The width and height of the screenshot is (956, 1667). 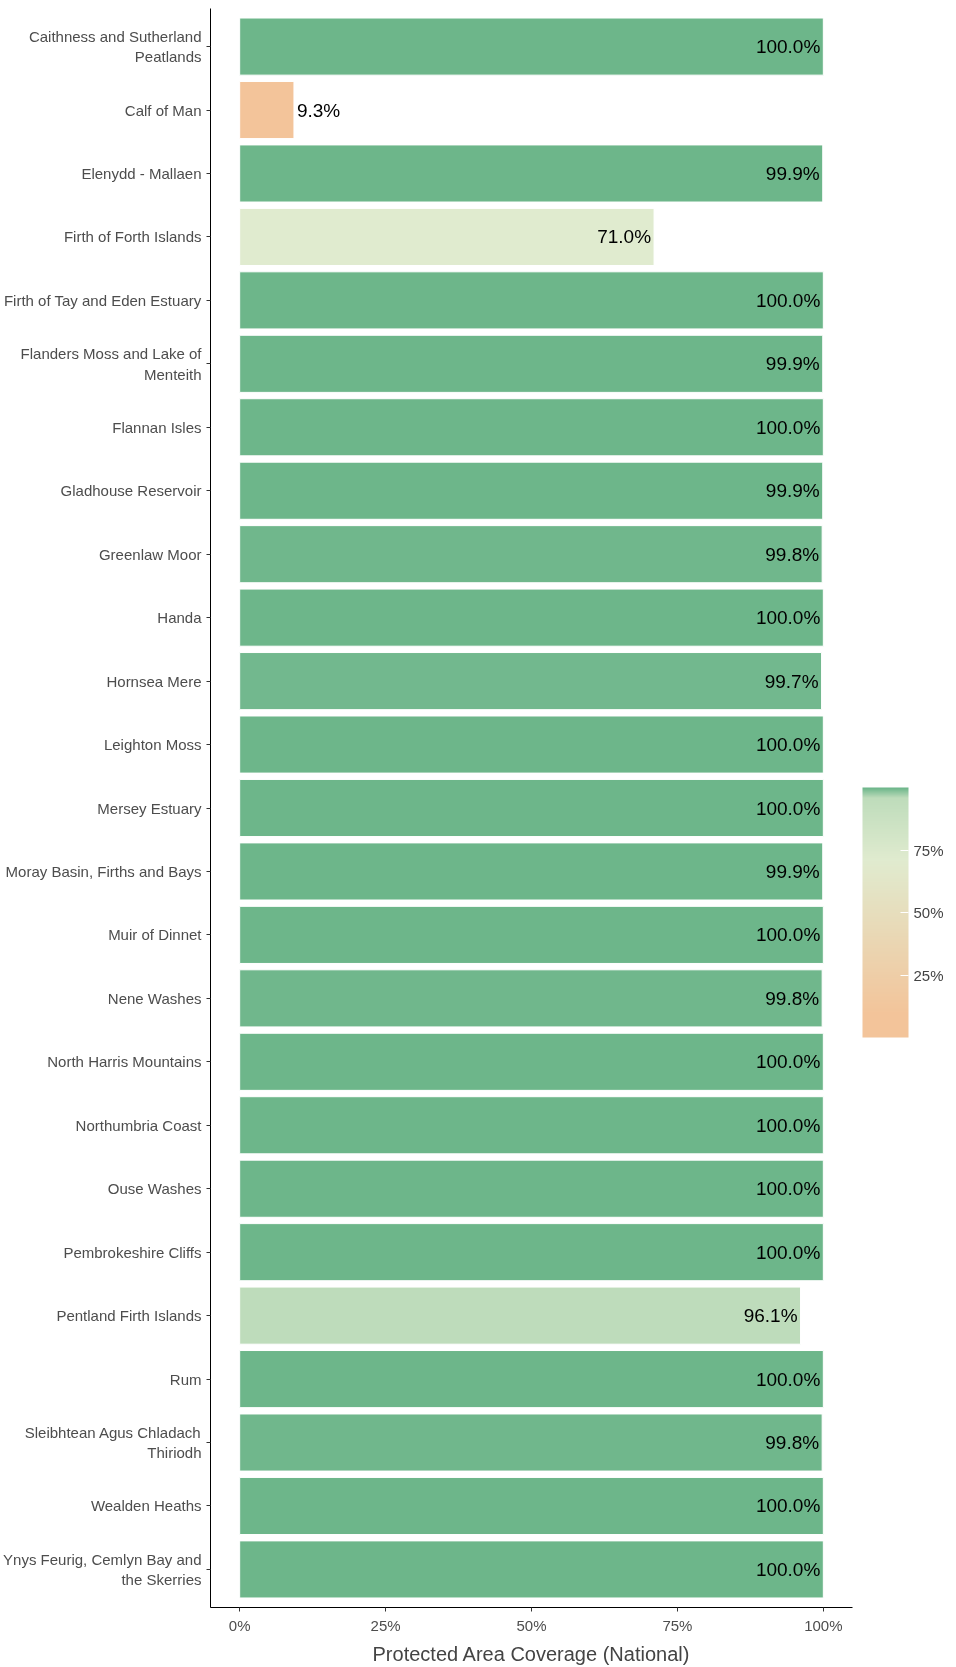 I want to click on data-label: 9.3%, so click(x=318, y=110).